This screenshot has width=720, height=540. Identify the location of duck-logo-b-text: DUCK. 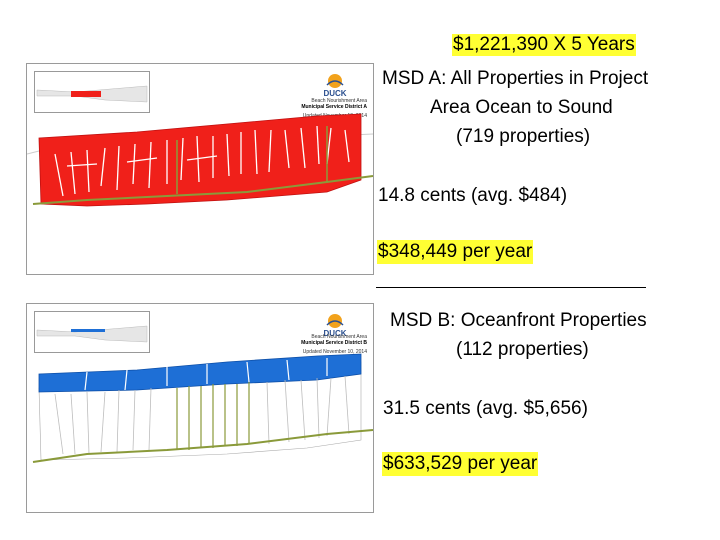
(335, 333).